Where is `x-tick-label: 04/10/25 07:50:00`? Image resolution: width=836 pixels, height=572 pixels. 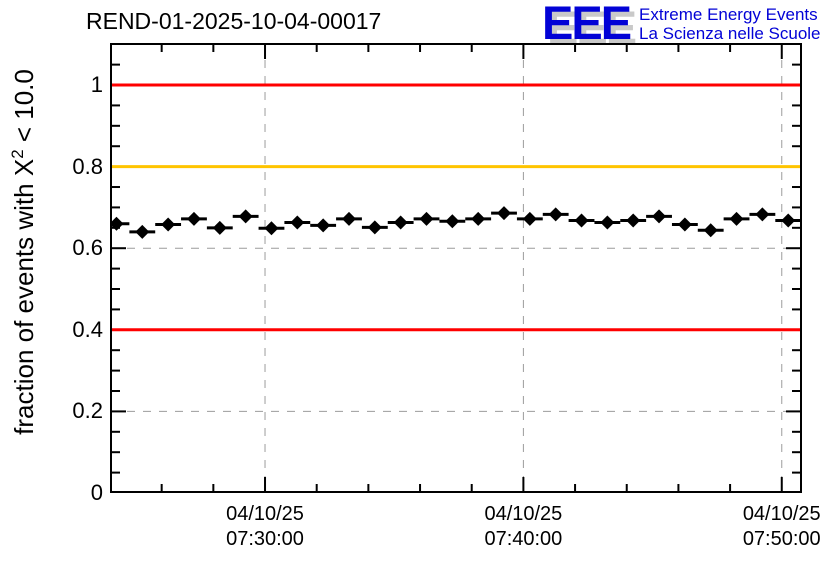
x-tick-label: 04/10/25 07:50:00 is located at coordinates (774, 527).